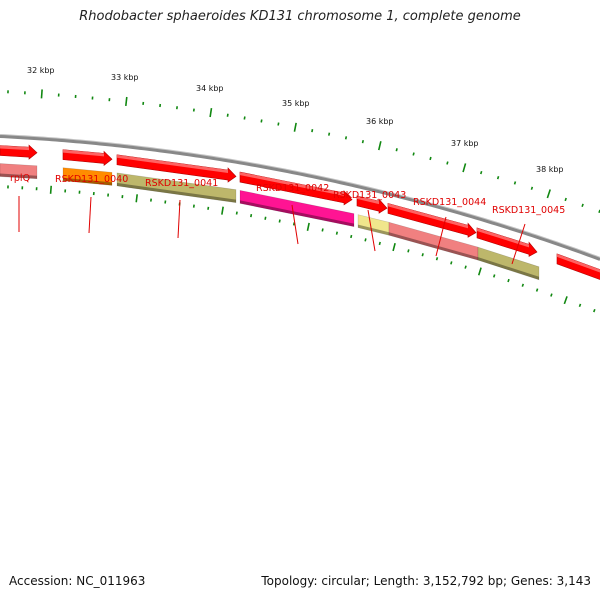 This screenshot has width=600, height=600. Describe the element at coordinates (210, 88) in the screenshot. I see `scale-label-34-kbp: 34 kbp` at that location.